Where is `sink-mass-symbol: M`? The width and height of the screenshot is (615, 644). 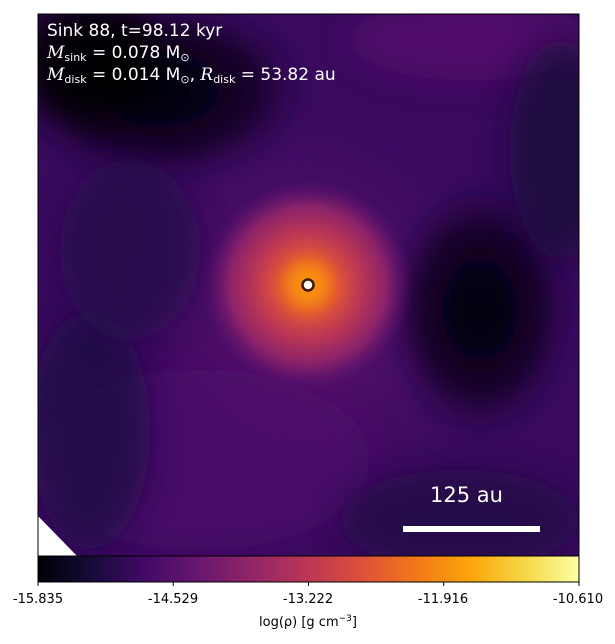 sink-mass-symbol: M is located at coordinates (56, 53).